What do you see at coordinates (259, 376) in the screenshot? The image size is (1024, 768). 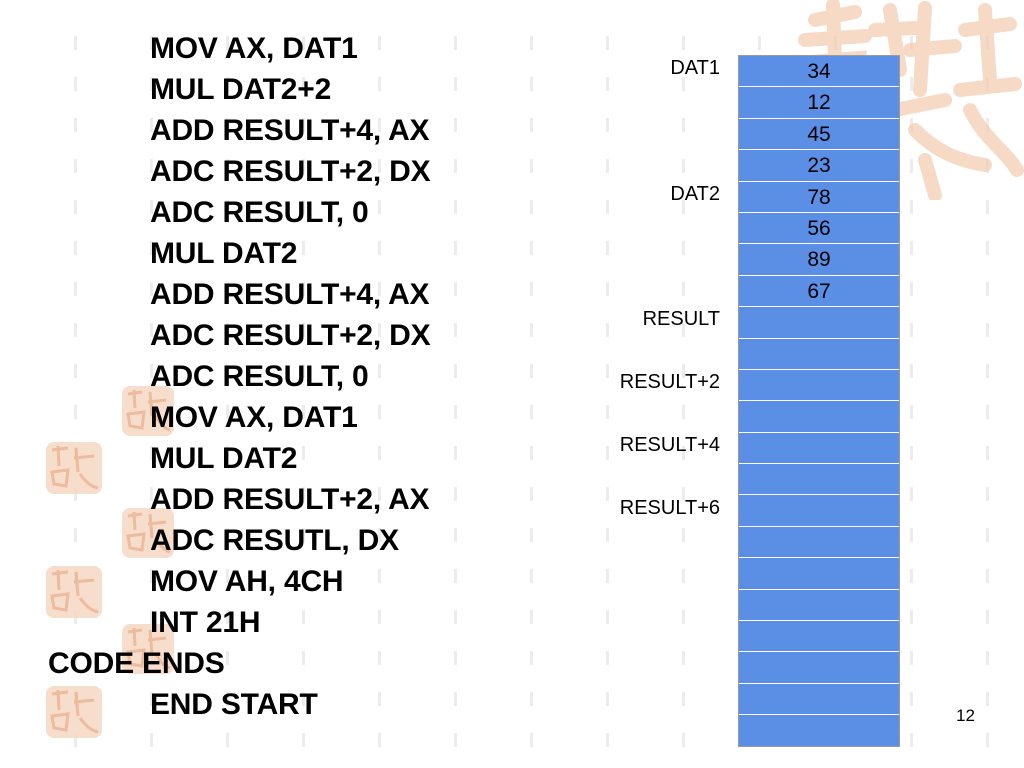 I see `code-line: ADC RESULT, 0` at bounding box center [259, 376].